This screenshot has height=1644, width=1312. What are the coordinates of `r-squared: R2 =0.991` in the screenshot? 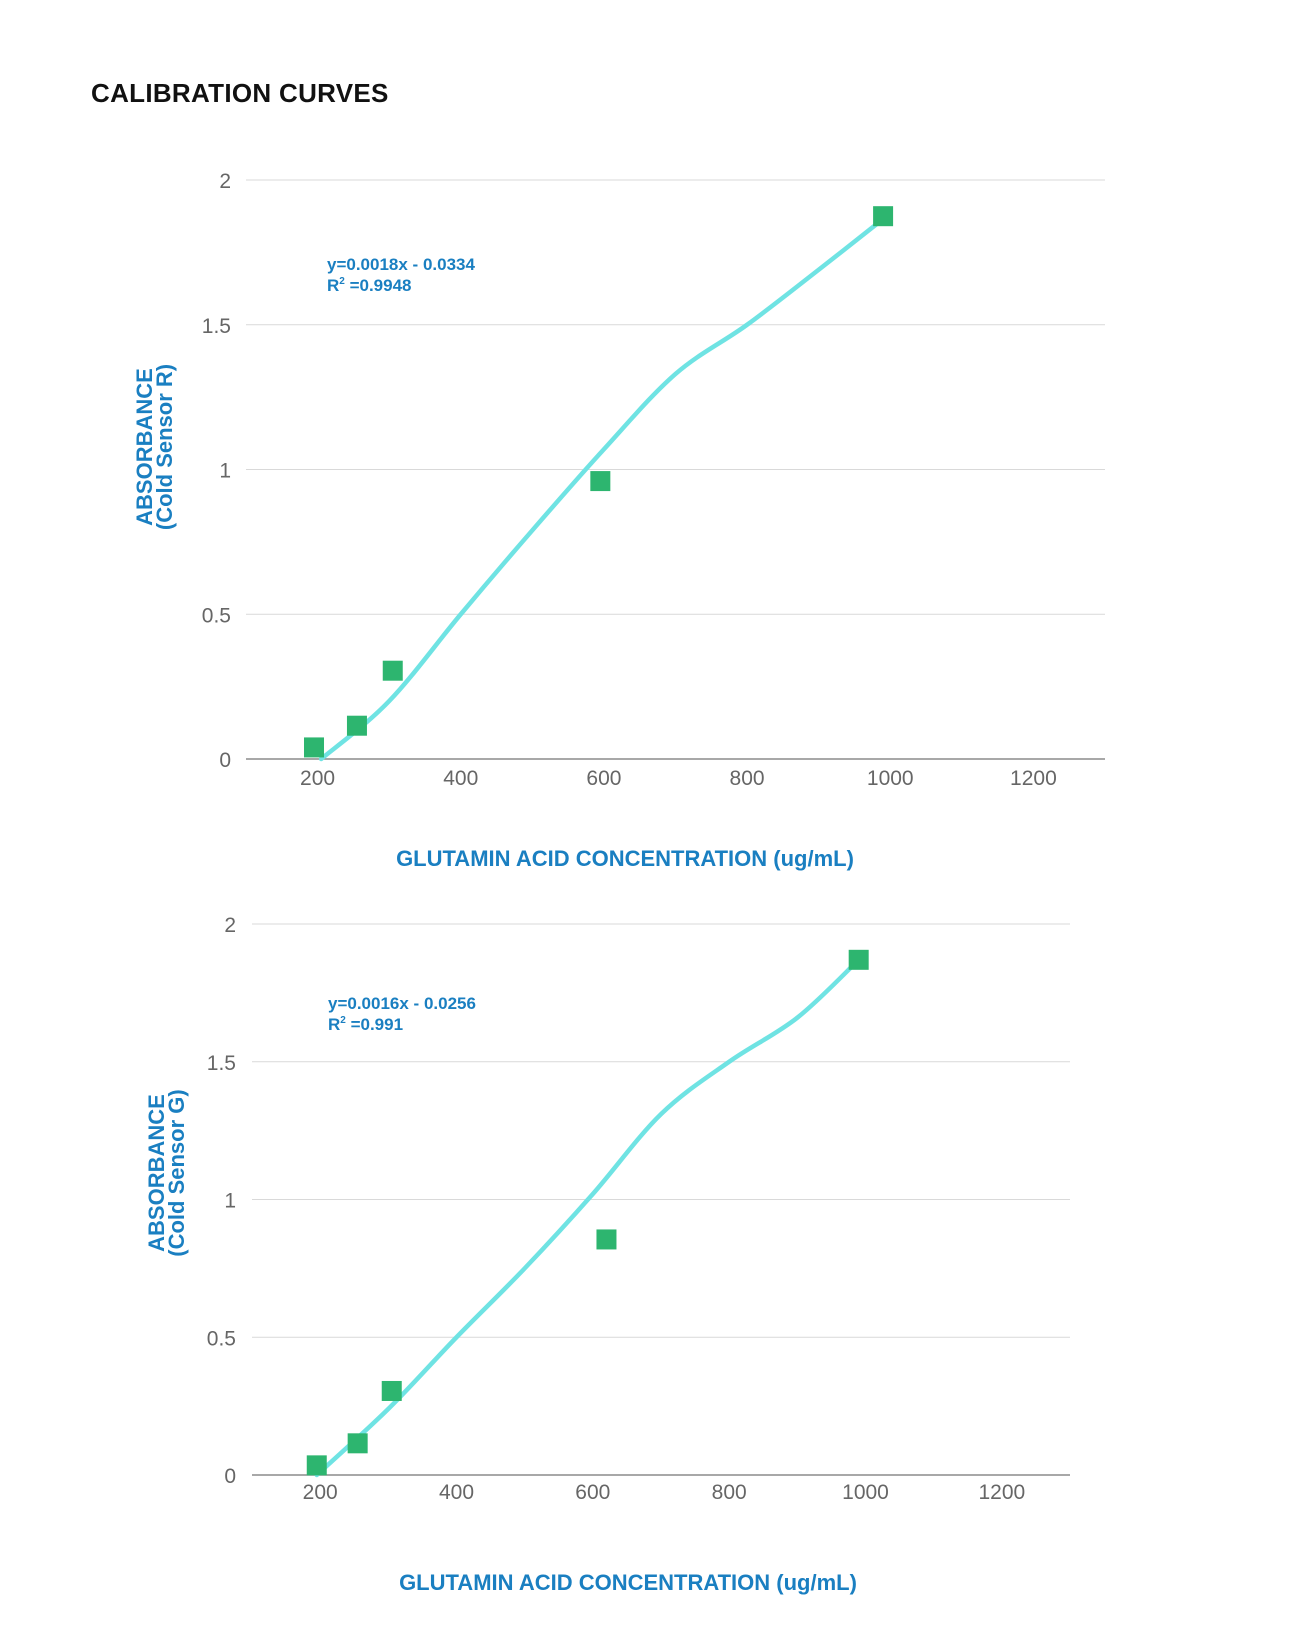 It's located at (365, 1024).